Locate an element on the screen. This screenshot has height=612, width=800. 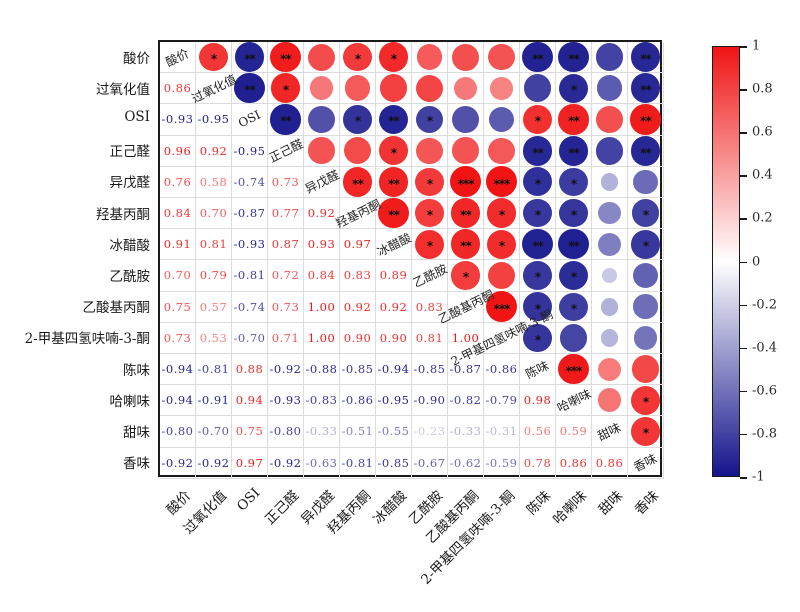
correlation-value: -0.92 is located at coordinates (285, 369).